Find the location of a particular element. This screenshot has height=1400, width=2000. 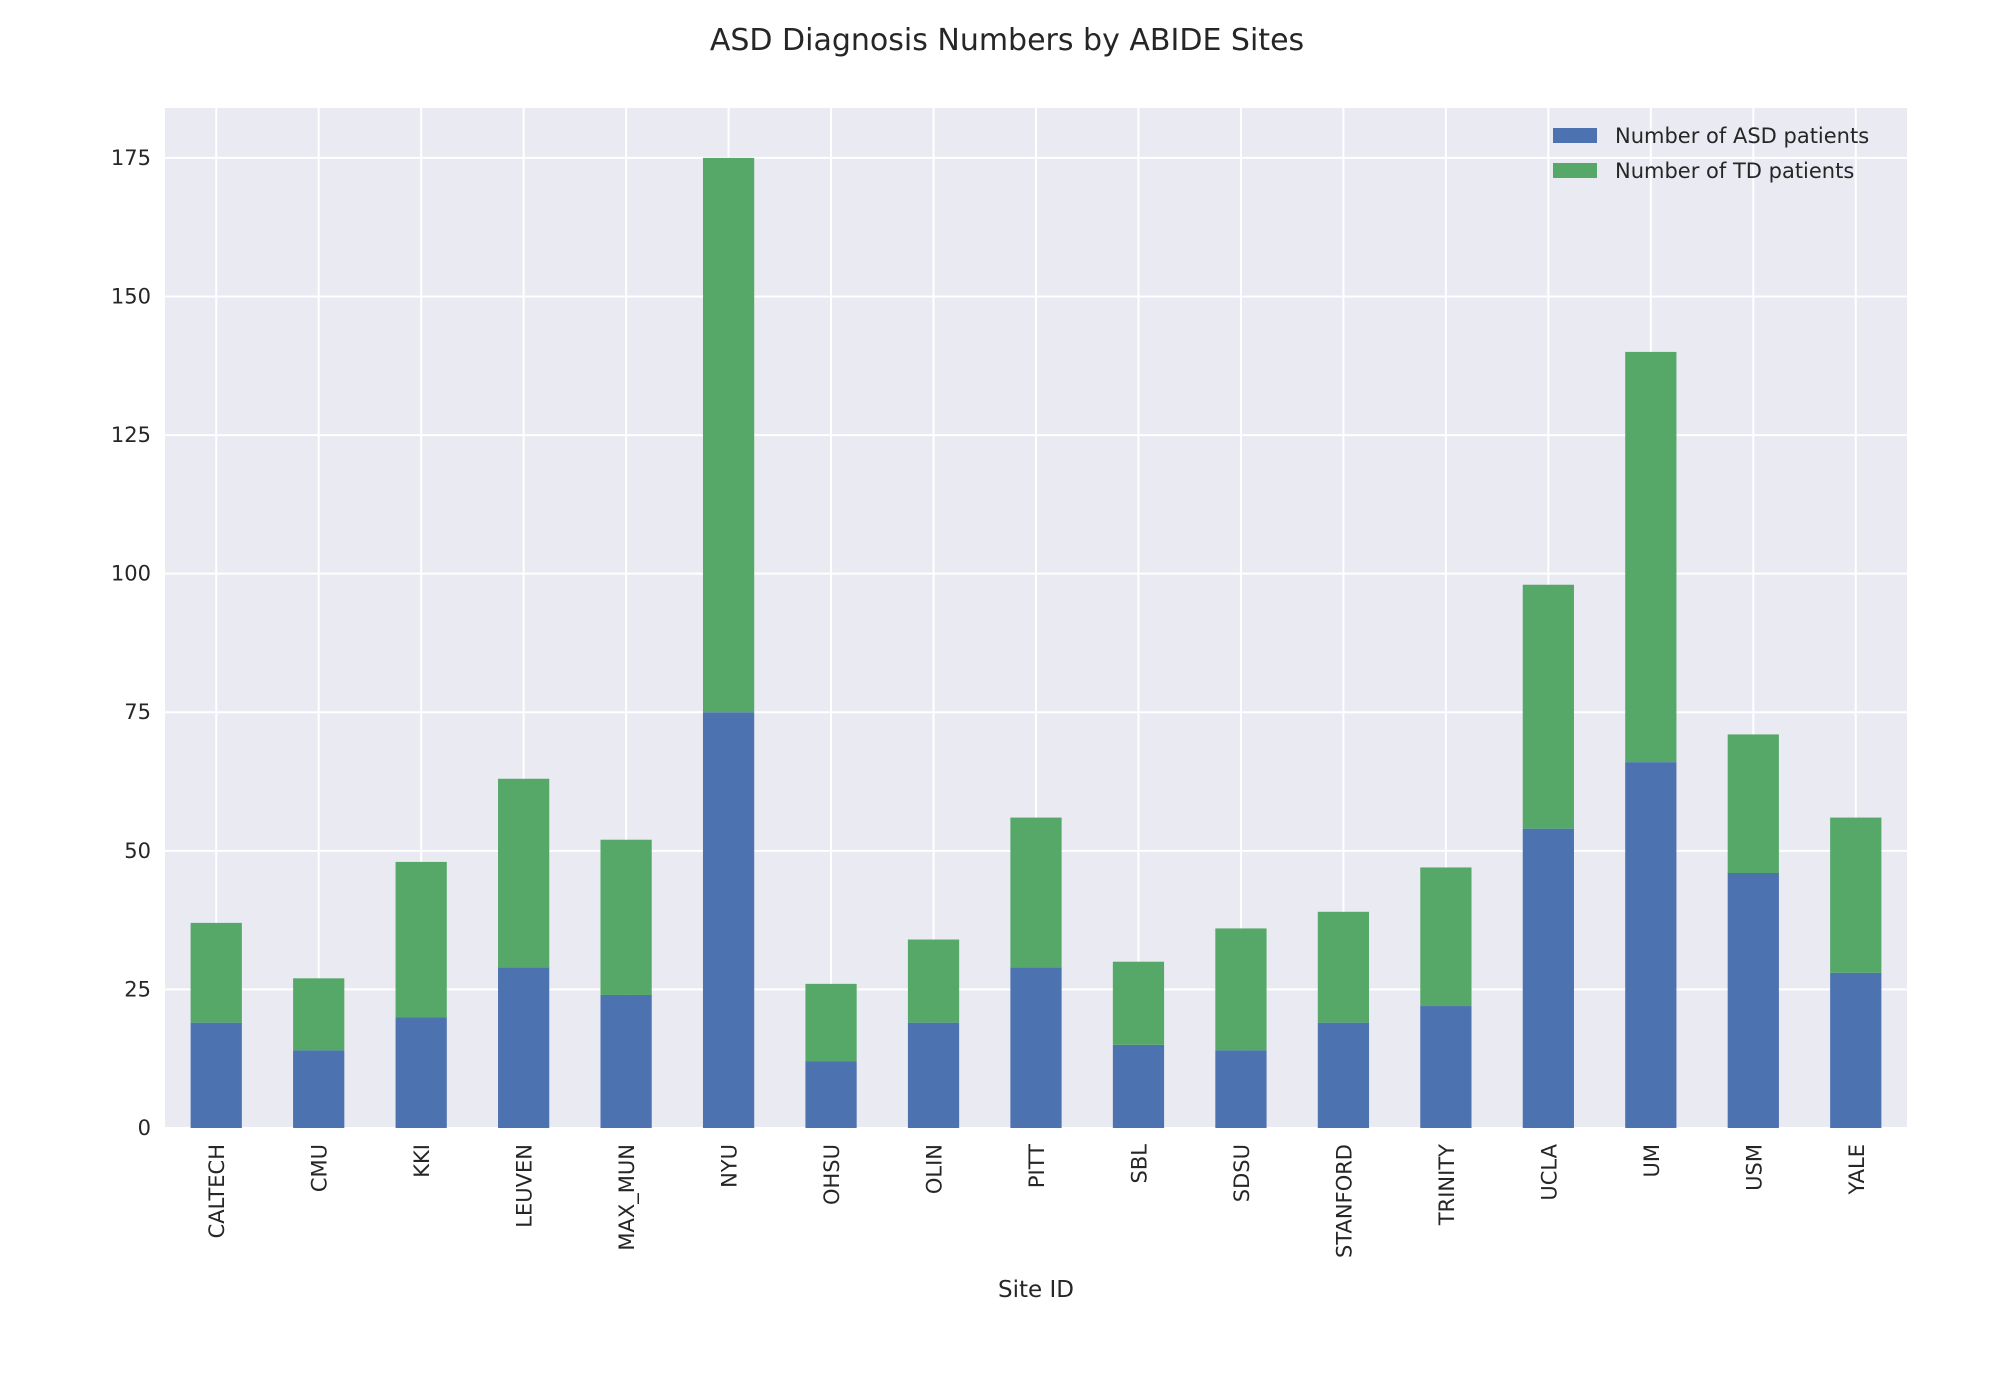

x-tick-label: PITT is located at coordinates (1037, 1166).